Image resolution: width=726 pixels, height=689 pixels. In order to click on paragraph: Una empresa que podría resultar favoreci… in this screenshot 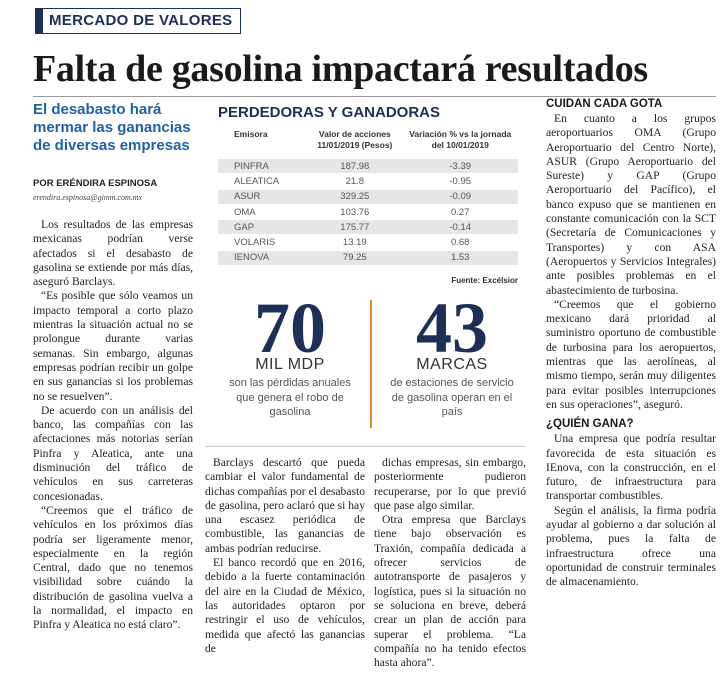, I will do `click(631, 467)`.